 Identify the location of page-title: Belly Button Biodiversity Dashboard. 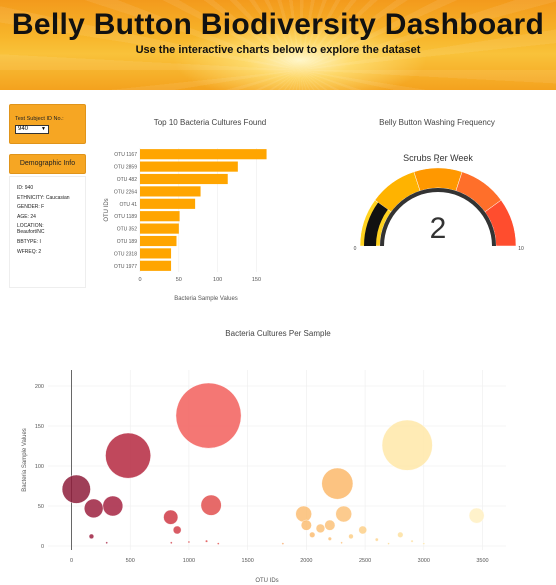
(278, 24).